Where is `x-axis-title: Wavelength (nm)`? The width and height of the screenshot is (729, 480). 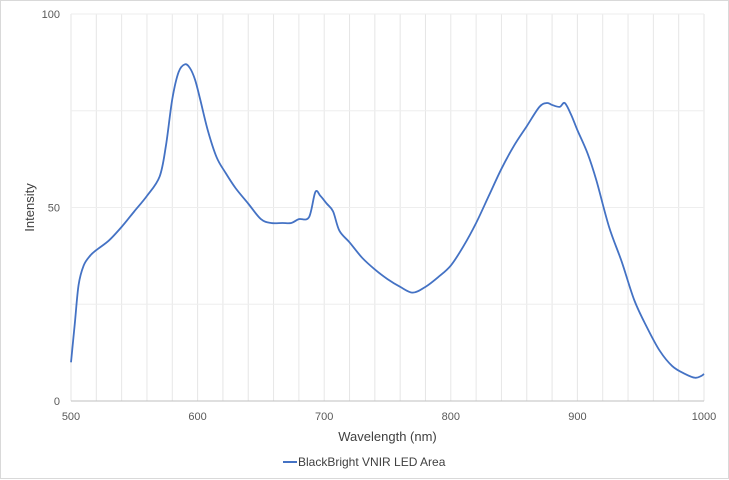
x-axis-title: Wavelength (nm) is located at coordinates (387, 436).